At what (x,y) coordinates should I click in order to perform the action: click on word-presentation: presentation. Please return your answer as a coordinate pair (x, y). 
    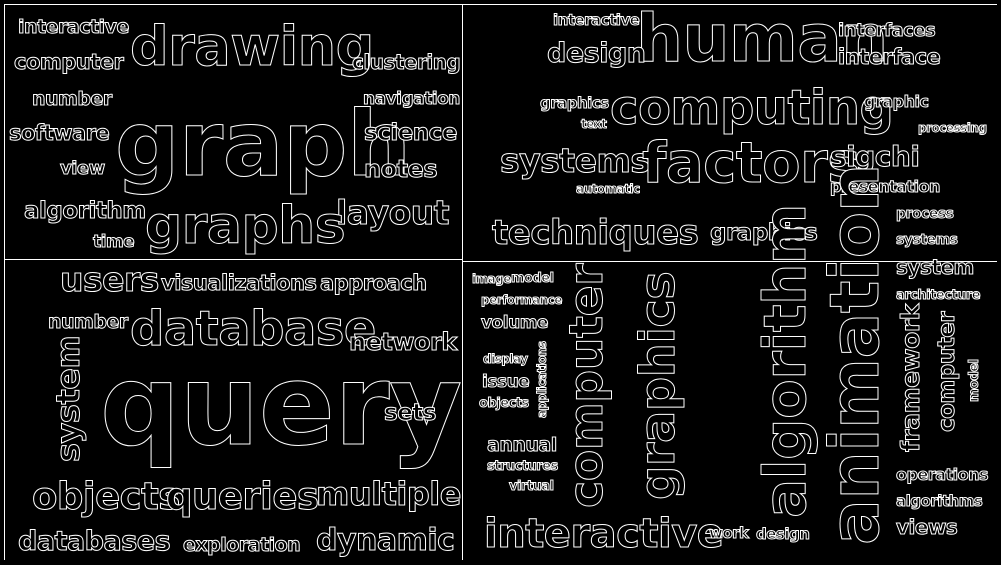
    Looking at the image, I should click on (885, 186).